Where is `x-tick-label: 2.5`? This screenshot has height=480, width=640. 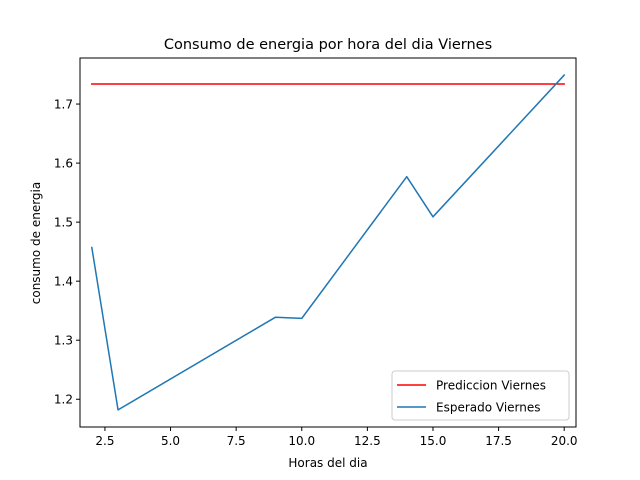 x-tick-label: 2.5 is located at coordinates (104, 441).